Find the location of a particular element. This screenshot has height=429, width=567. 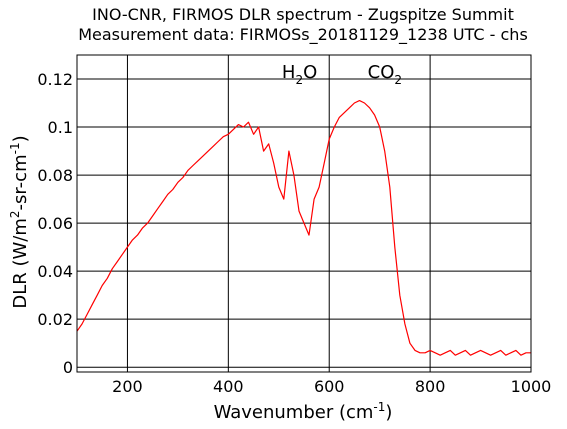

y-axis-label-sup2: -1 is located at coordinates (15, 148).